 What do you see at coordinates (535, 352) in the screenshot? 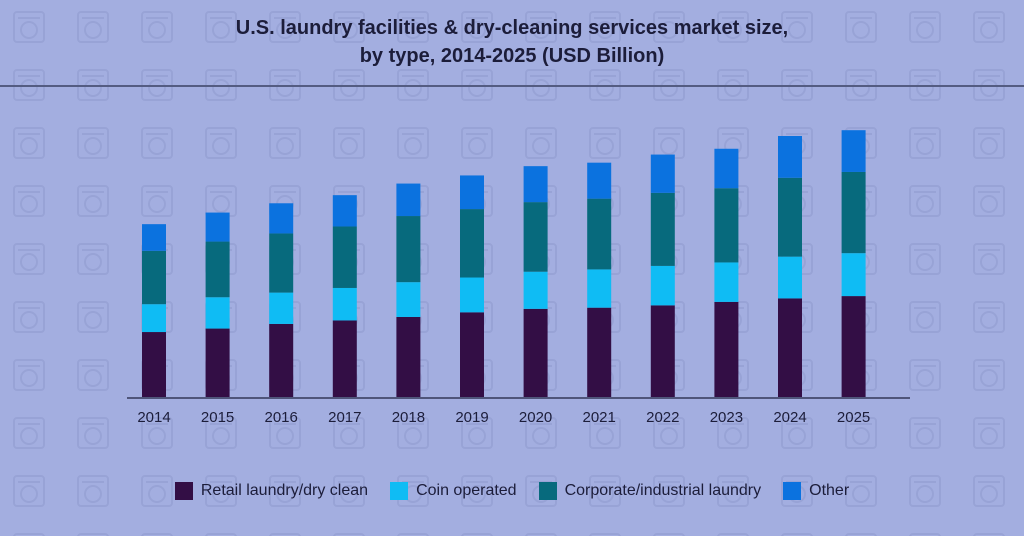
I see `bar-retail-2020` at bounding box center [535, 352].